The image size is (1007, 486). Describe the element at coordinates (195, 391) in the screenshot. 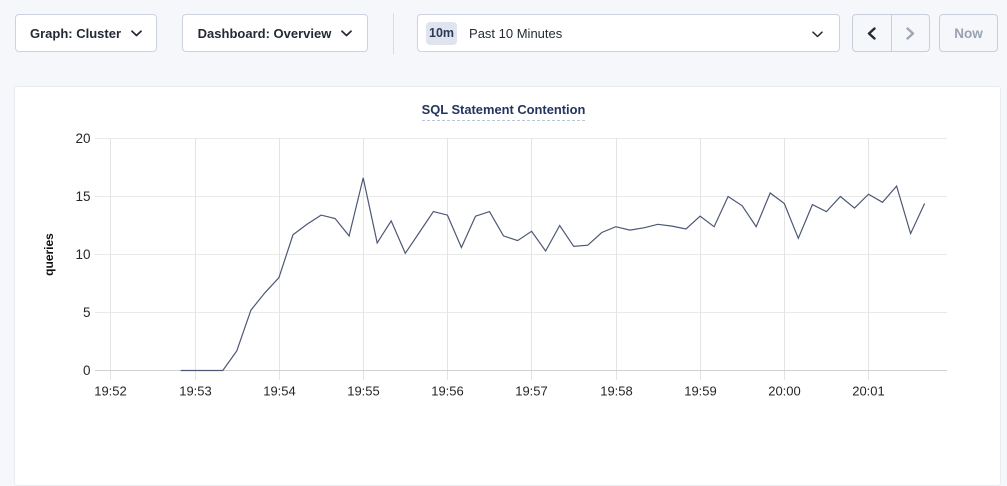

I see `svg-text: 19:53` at that location.